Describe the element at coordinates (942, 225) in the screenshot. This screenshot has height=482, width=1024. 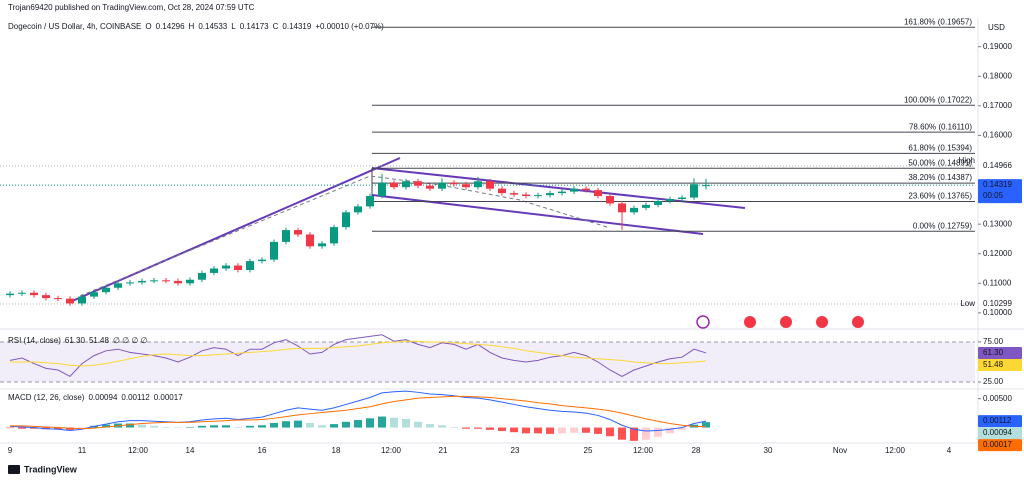
I see `fib-label: 0.00% (0.12759)` at that location.